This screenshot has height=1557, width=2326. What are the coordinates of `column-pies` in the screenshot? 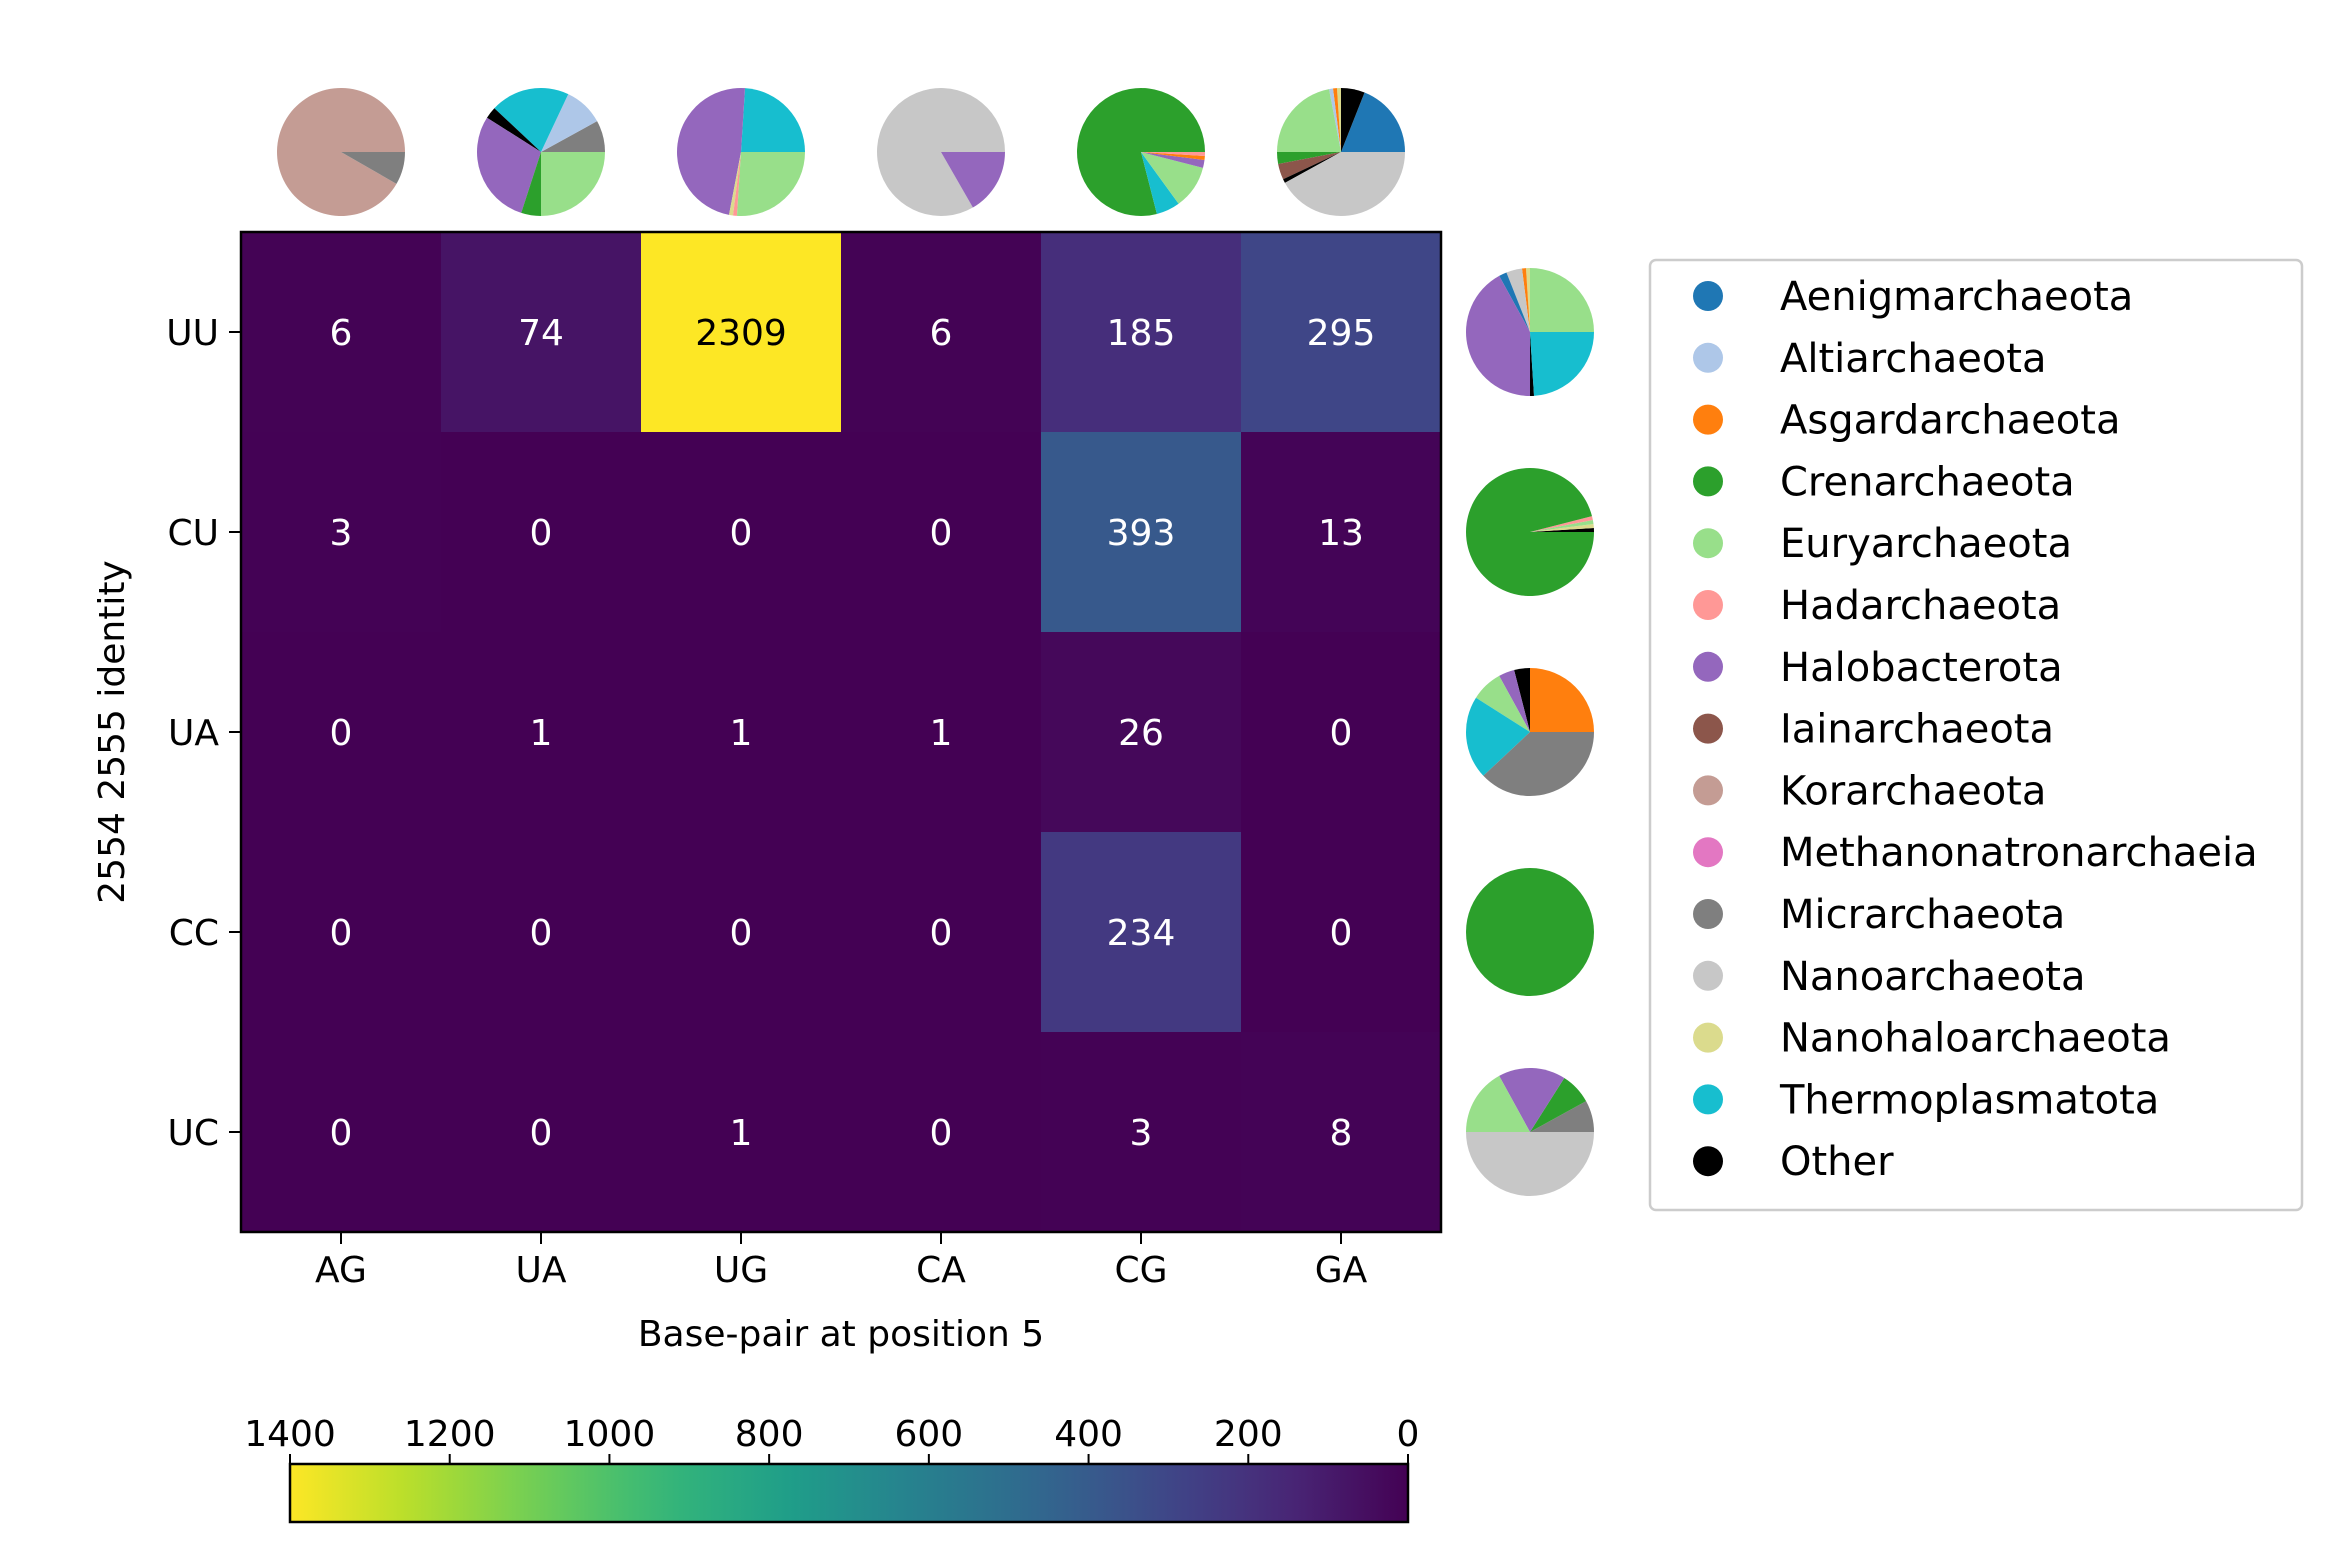 It's located at (841, 152).